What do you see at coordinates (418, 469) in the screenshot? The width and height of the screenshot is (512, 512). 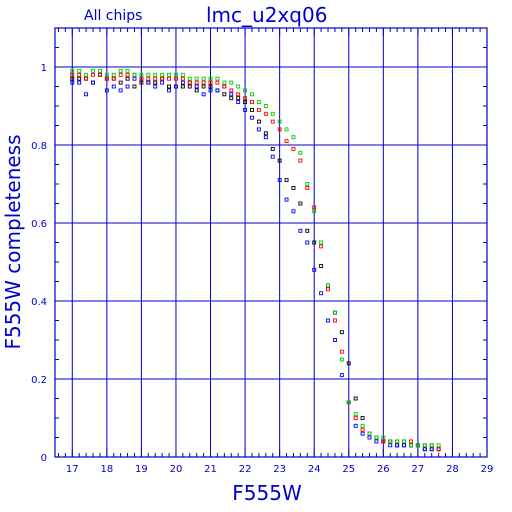 I see `x-tick-label: 27` at bounding box center [418, 469].